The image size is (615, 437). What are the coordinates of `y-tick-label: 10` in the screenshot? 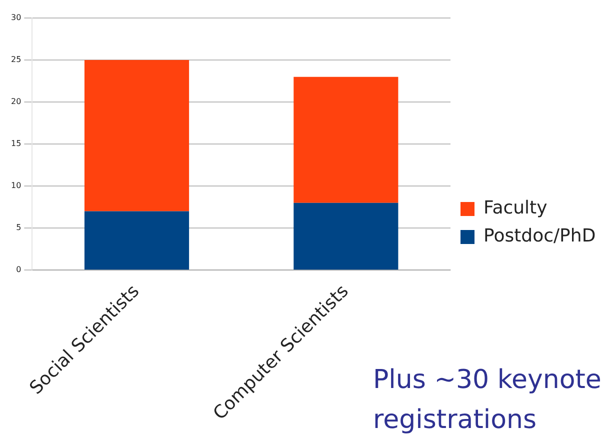 It's located at (16, 185).